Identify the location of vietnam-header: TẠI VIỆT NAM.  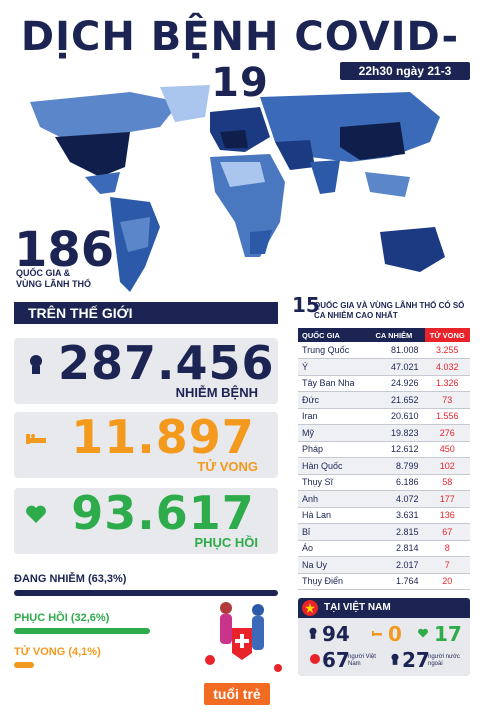
(384, 608).